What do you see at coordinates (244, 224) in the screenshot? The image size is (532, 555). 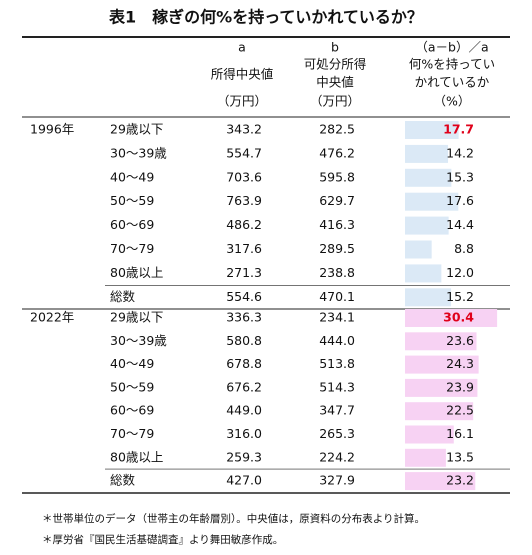 I see `cell: 486.2` at bounding box center [244, 224].